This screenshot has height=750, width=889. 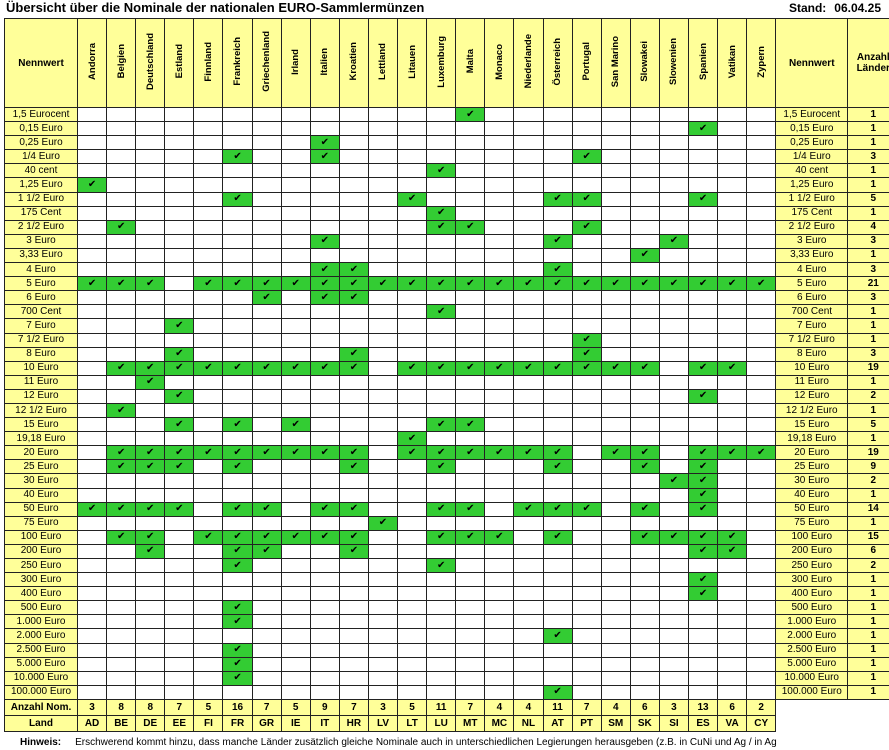 What do you see at coordinates (812, 580) in the screenshot?
I see `nominal-label-right: 300 Euro` at bounding box center [812, 580].